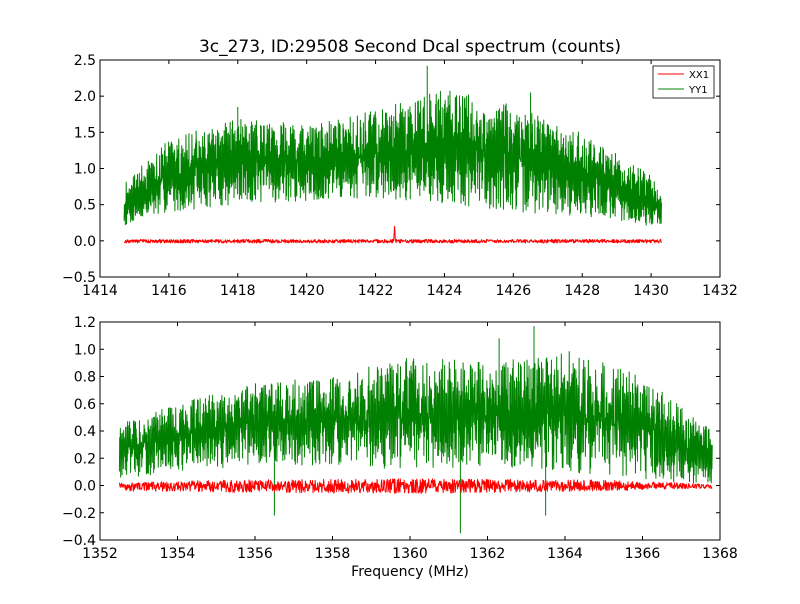  Describe the element at coordinates (100, 291) in the screenshot. I see `top-x-tick-label: 1414` at that location.